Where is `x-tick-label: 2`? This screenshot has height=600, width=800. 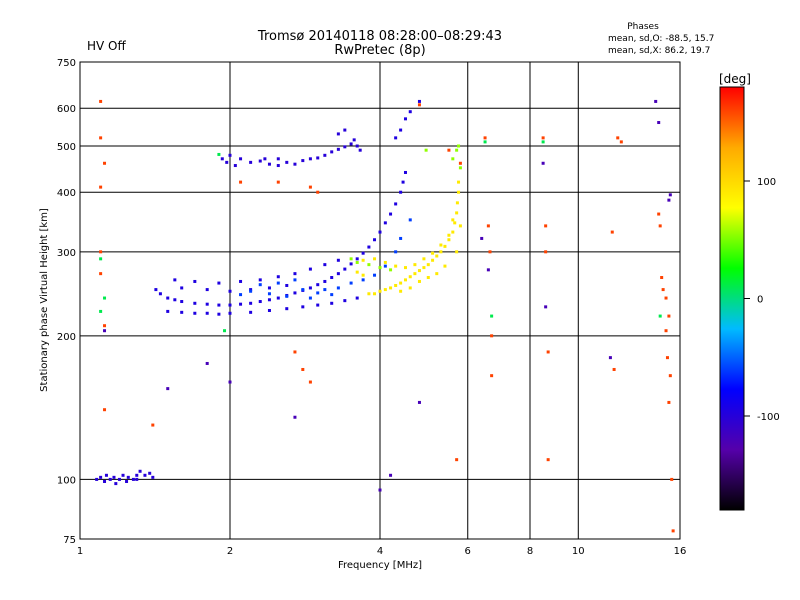 x-tick-label: 2 is located at coordinates (230, 551).